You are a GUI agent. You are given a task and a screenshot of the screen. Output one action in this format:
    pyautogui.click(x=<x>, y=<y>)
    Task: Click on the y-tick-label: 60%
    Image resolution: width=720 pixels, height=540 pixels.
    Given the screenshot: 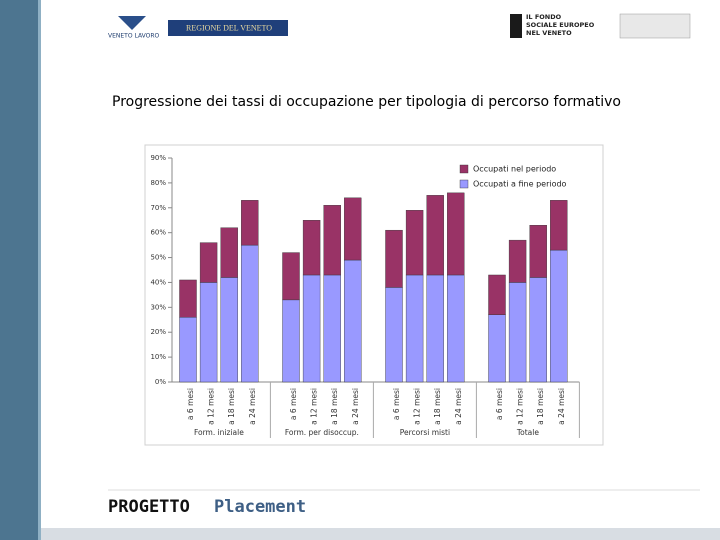 What is the action you would take?
    pyautogui.click(x=158, y=233)
    